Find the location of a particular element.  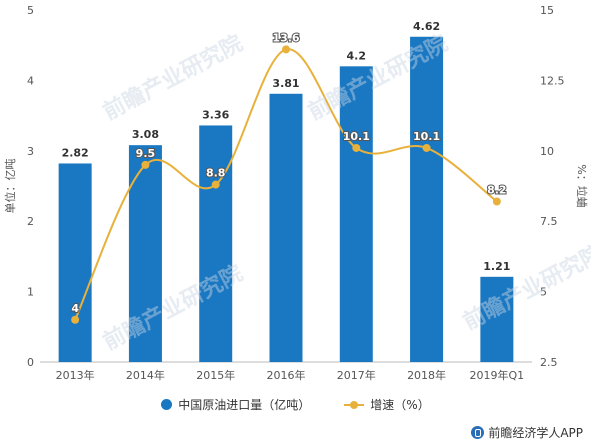

line-data-label: 9.5 is located at coordinates (146, 153).